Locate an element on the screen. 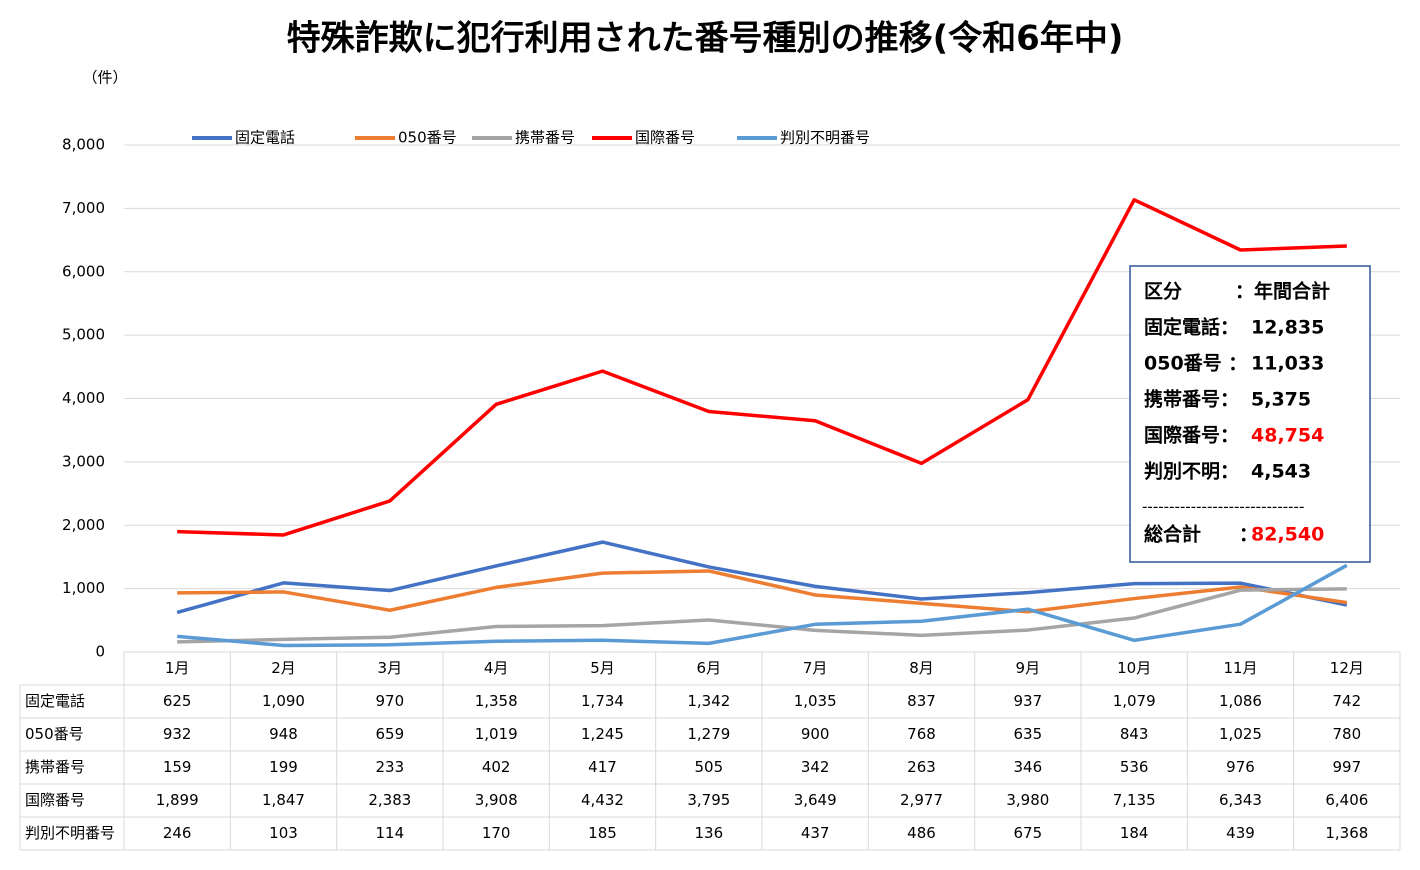  table-cell: 3,795 is located at coordinates (708, 800).